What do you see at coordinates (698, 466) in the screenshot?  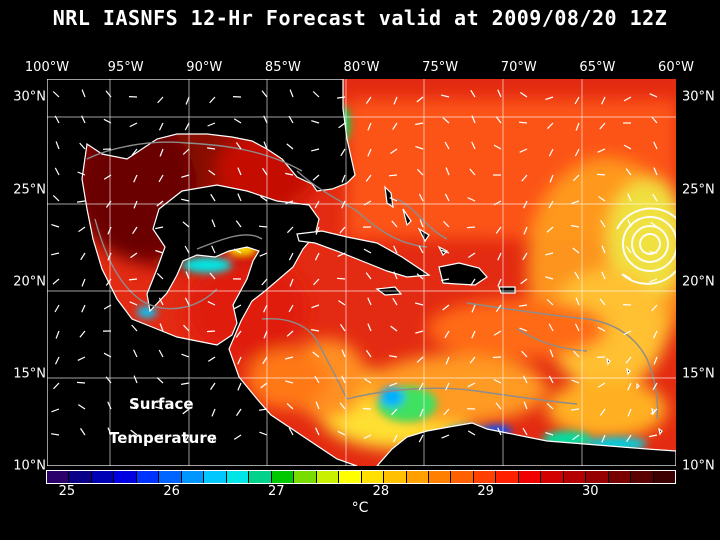 I see `latitude-label-right: 10°N` at bounding box center [698, 466].